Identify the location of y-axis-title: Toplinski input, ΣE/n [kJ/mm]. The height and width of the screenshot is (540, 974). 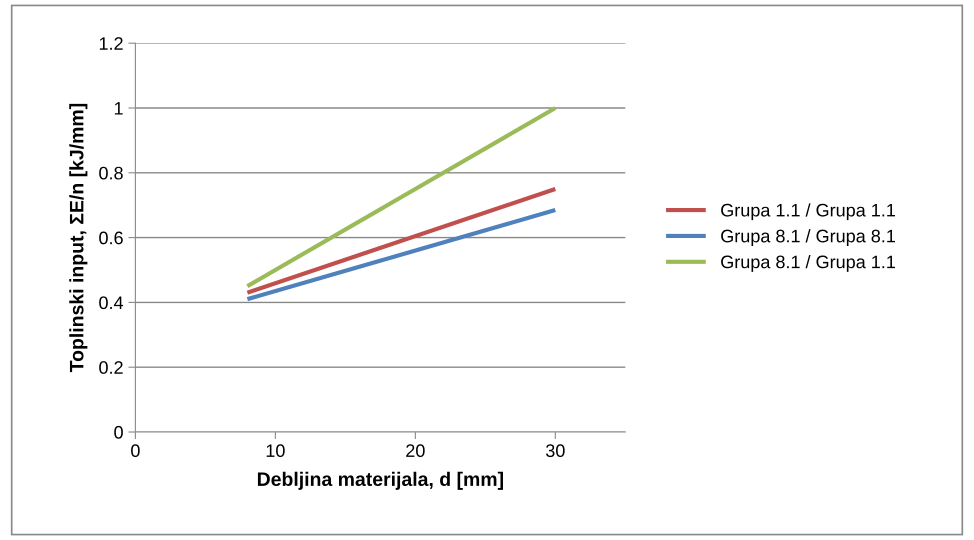
(78, 238).